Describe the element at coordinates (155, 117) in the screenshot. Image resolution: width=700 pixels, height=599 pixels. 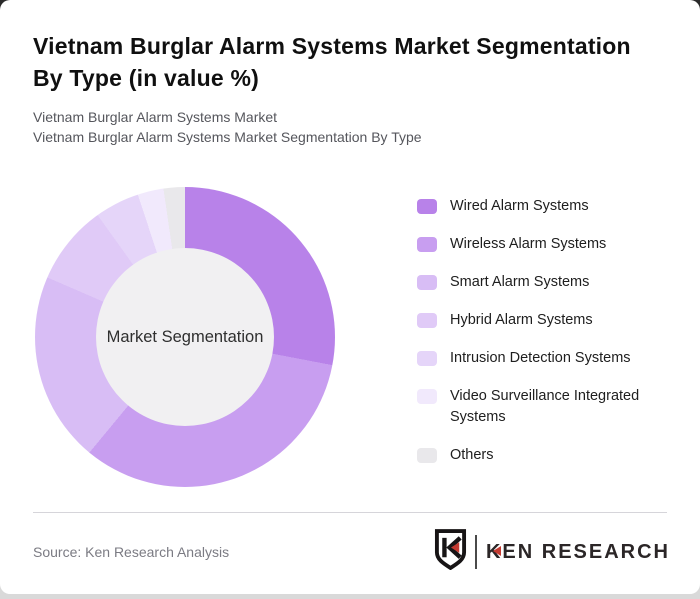
I see `subtitle-line1: Vietnam Burglar Alarm Systems Market` at that location.